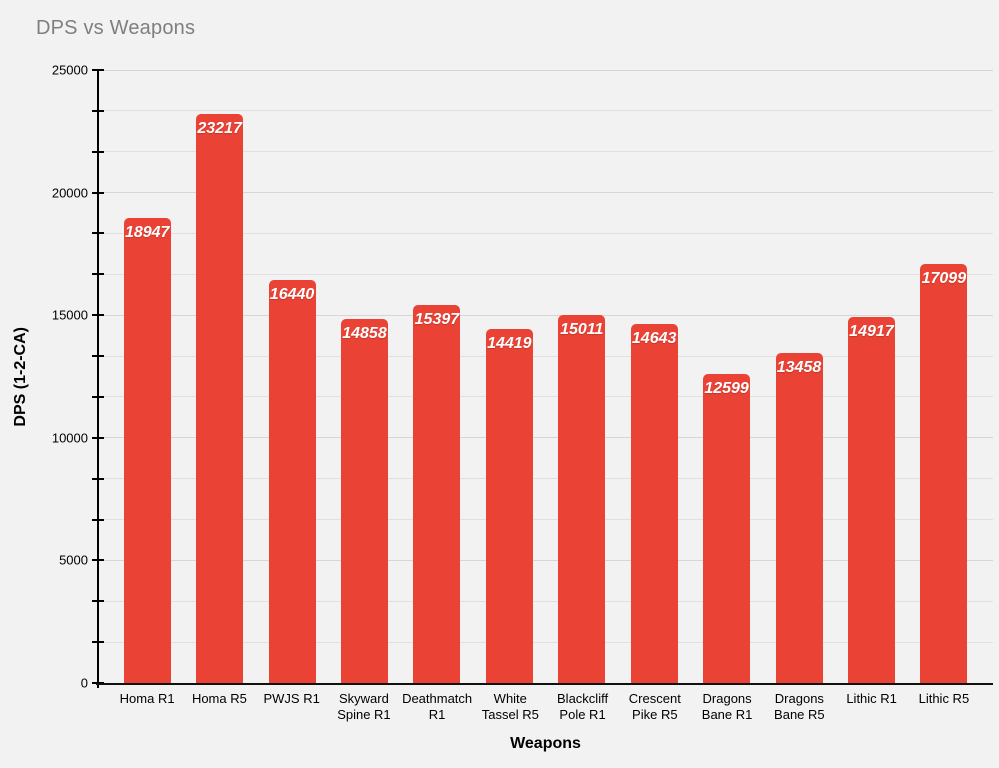 The height and width of the screenshot is (768, 999). Describe the element at coordinates (544, 684) in the screenshot. I see `x-axis-line` at that location.